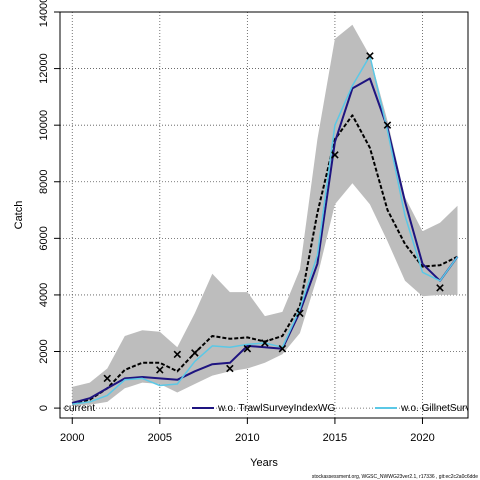 Image resolution: width=480 pixels, height=480 pixels. Describe the element at coordinates (44, 125) in the screenshot. I see `y-tick-label: 10000` at that location.